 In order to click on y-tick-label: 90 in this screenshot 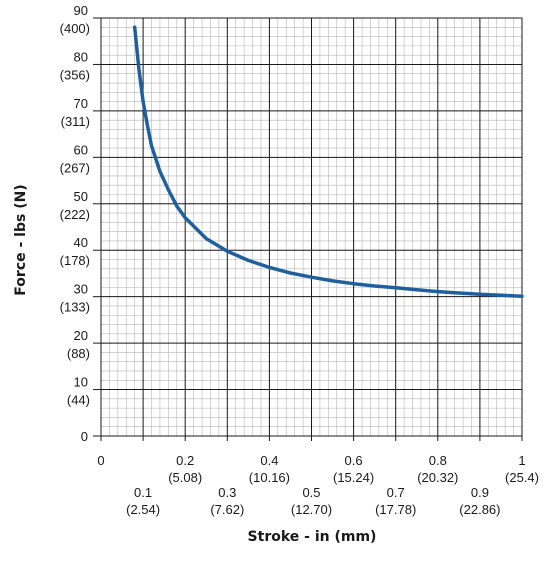, I will do `click(81, 10)`.